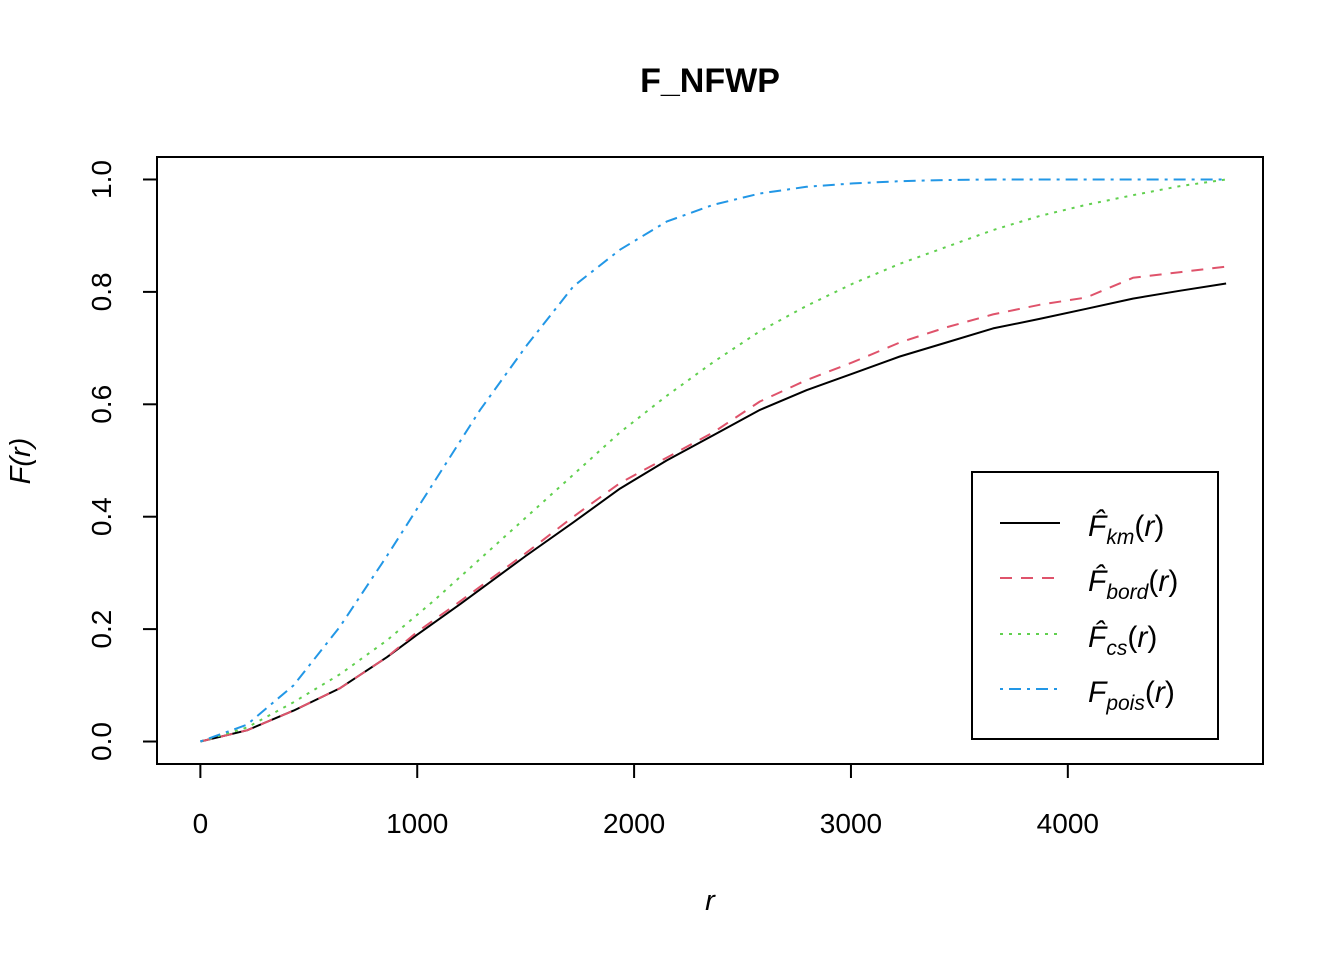 The height and width of the screenshot is (960, 1344). What do you see at coordinates (101, 516) in the screenshot?
I see `y-tick-label: 0.4` at bounding box center [101, 516].